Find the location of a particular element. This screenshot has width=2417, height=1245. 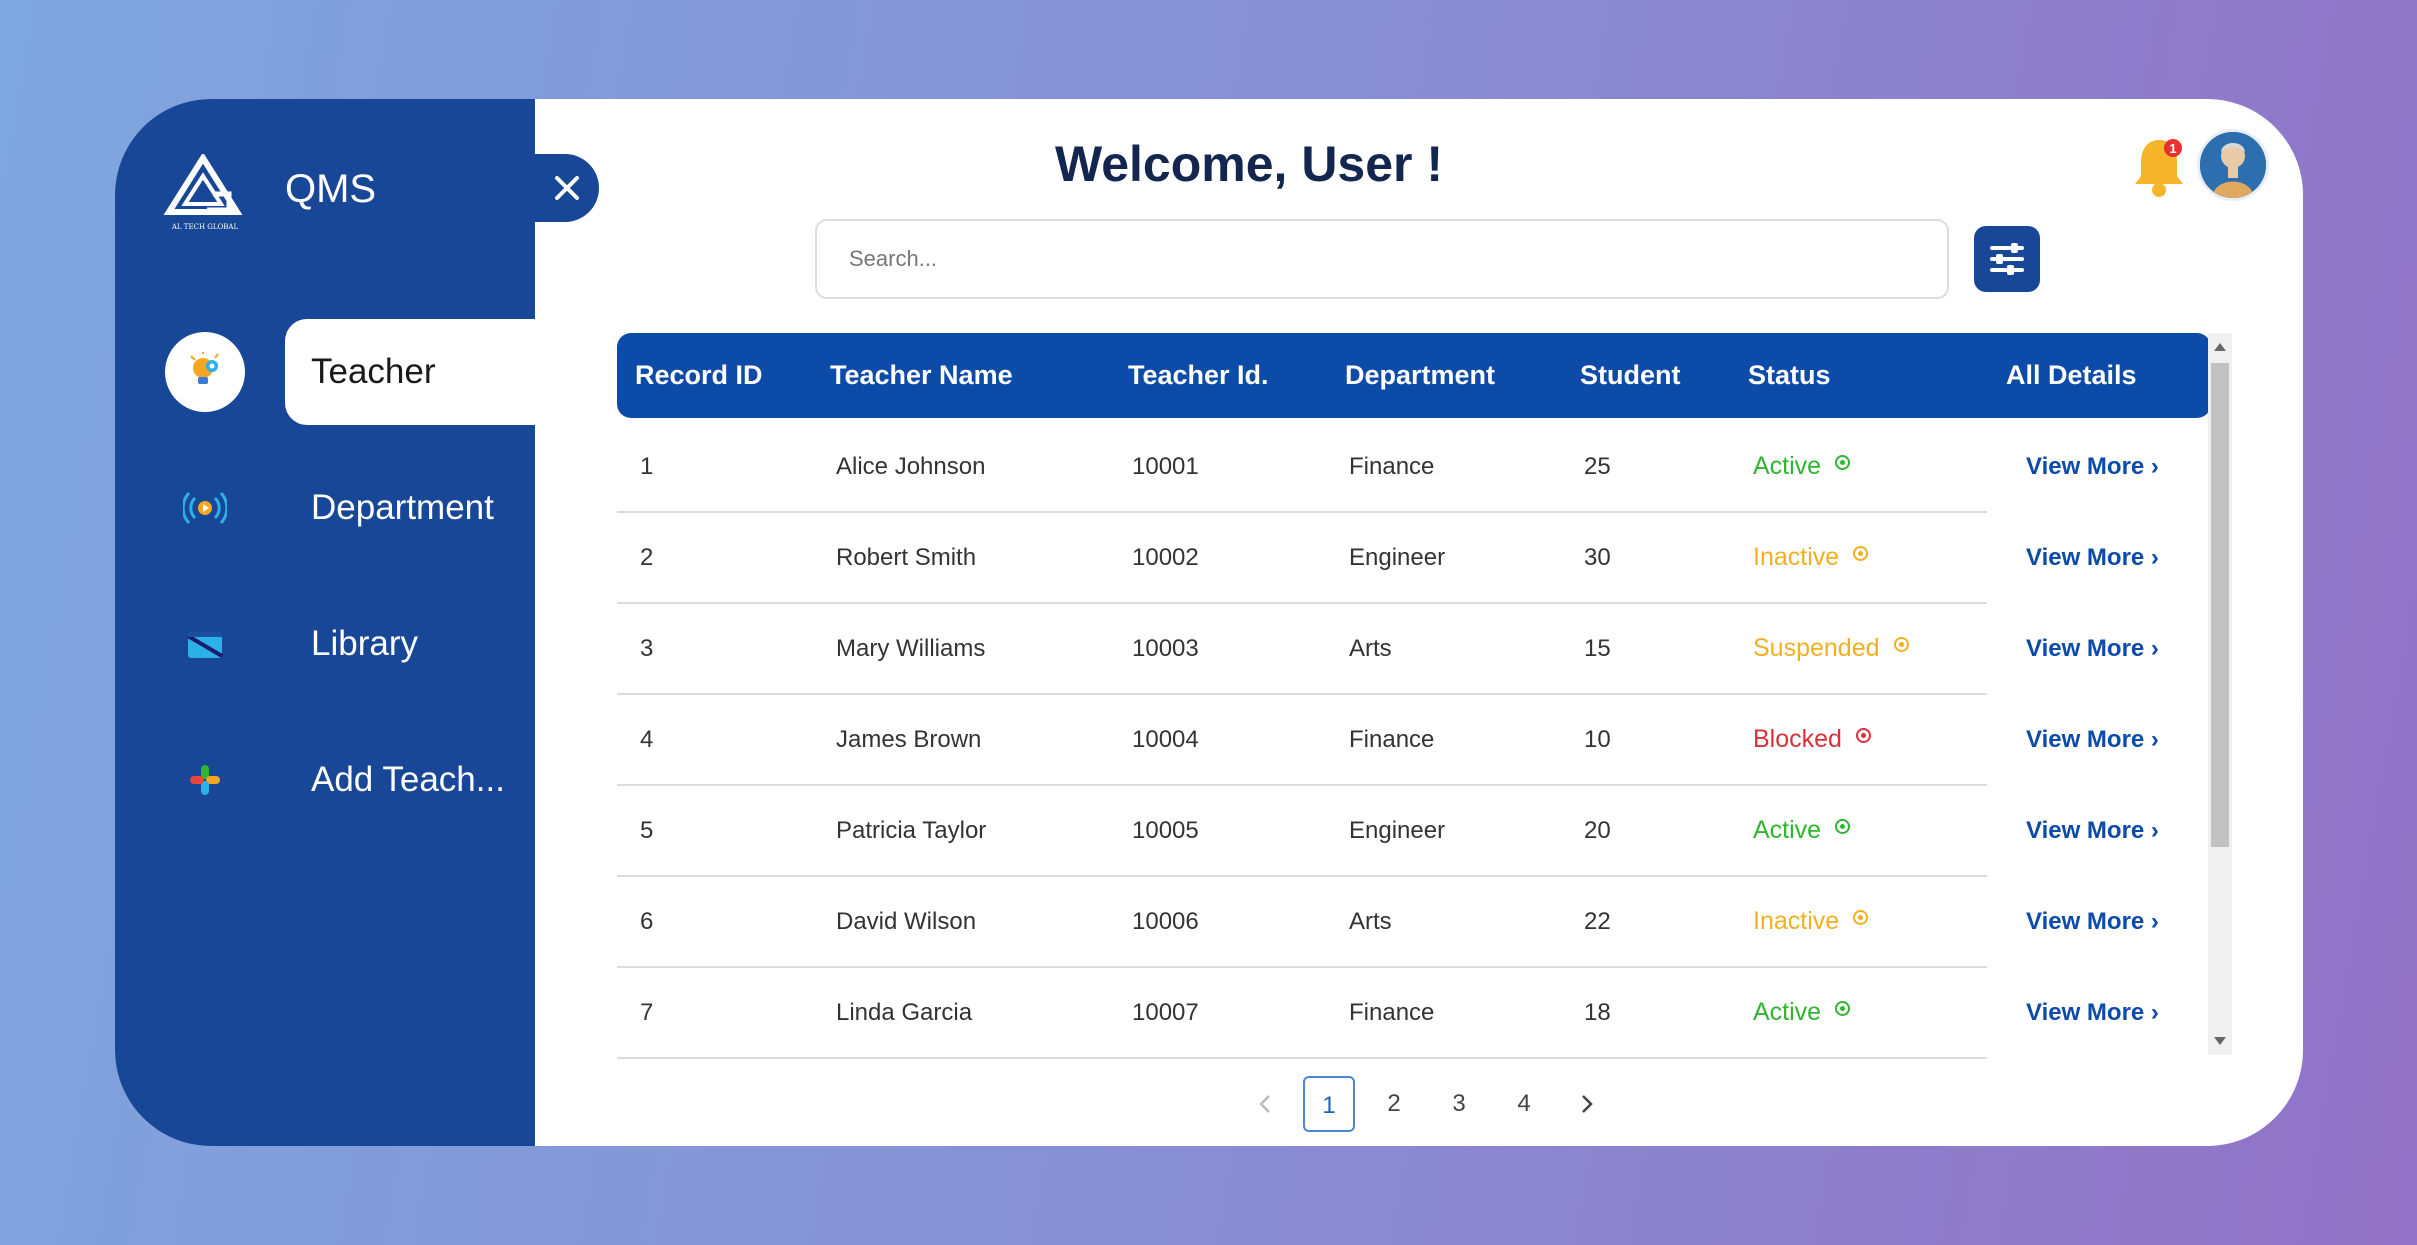

sliders-icon is located at coordinates (2007, 259).